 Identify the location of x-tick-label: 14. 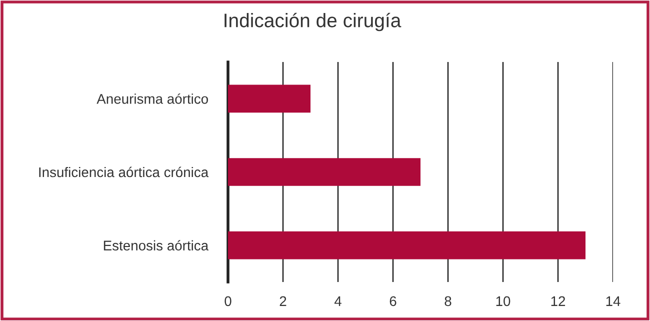
(613, 301).